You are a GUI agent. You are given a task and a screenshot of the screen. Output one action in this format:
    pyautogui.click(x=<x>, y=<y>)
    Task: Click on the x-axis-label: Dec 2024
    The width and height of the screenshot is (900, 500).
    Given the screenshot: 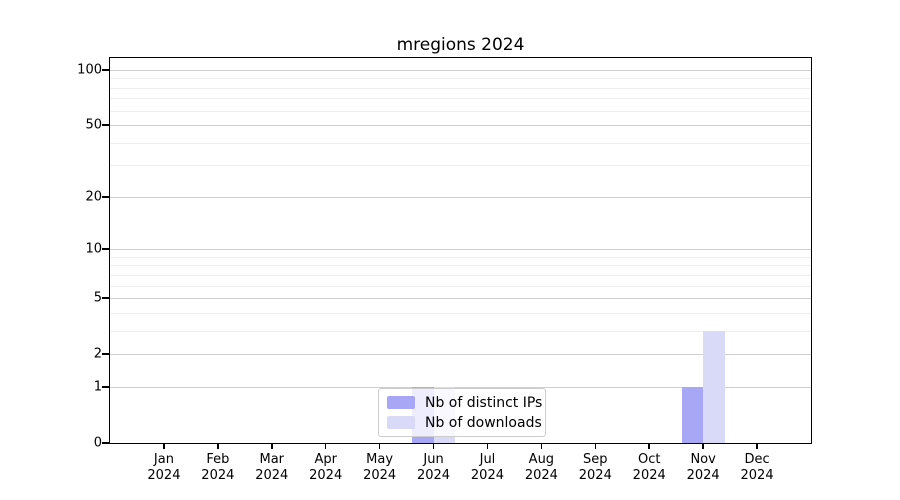 What is the action you would take?
    pyautogui.click(x=757, y=468)
    